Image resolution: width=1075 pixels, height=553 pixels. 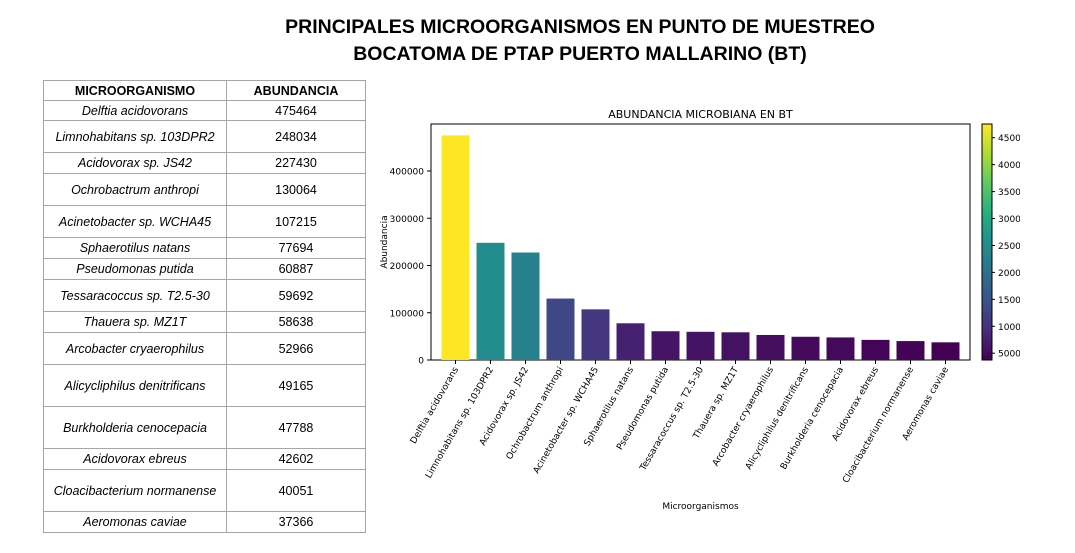 What do you see at coordinates (296, 322) in the screenshot?
I see `cell-abundance: 58638` at bounding box center [296, 322].